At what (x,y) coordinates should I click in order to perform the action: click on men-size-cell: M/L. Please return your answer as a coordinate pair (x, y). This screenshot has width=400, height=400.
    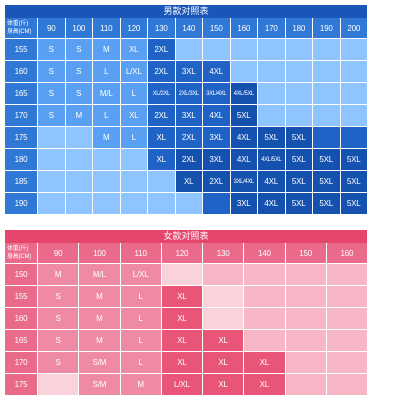
    Looking at the image, I should click on (106, 93).